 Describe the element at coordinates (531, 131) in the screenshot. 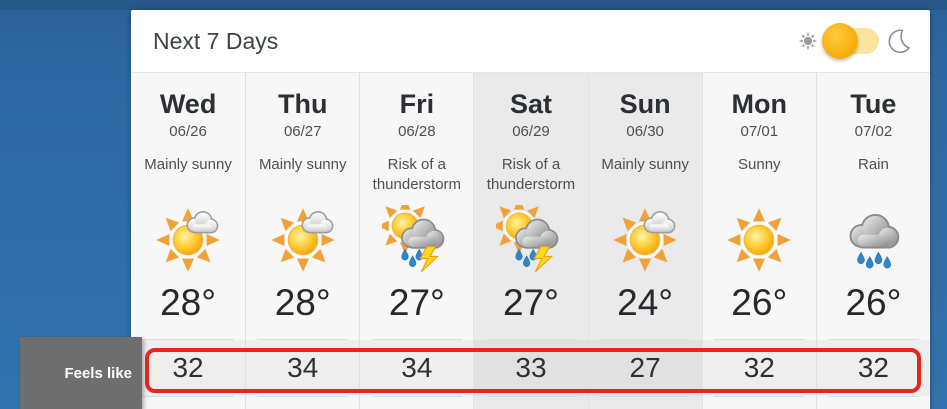

I see `day-date-label: 06/29` at that location.